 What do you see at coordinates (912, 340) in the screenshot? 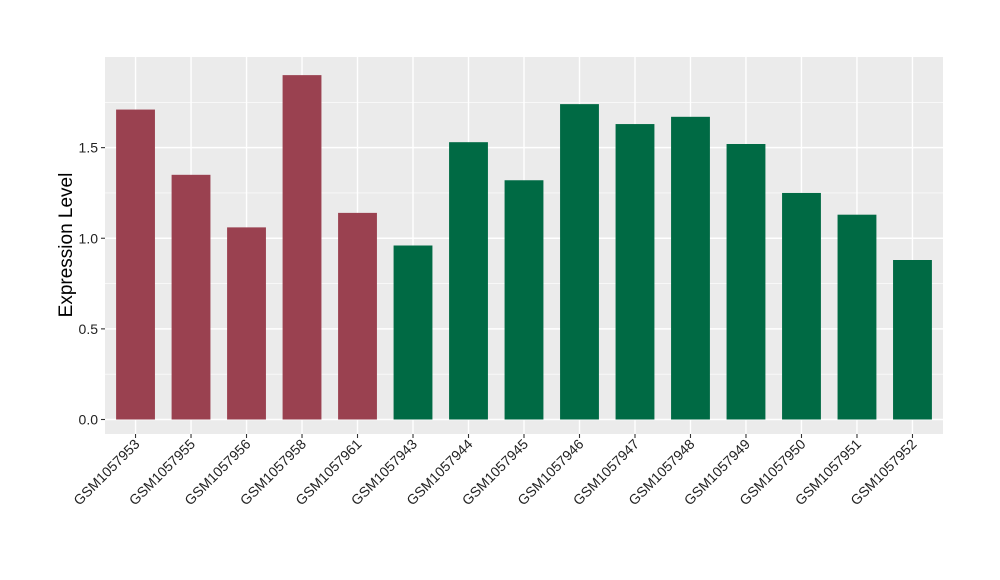
I see `bar-GSM1057952` at bounding box center [912, 340].